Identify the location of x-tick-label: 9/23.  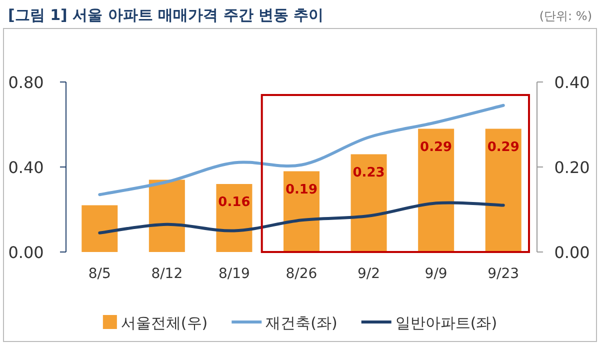
(504, 274).